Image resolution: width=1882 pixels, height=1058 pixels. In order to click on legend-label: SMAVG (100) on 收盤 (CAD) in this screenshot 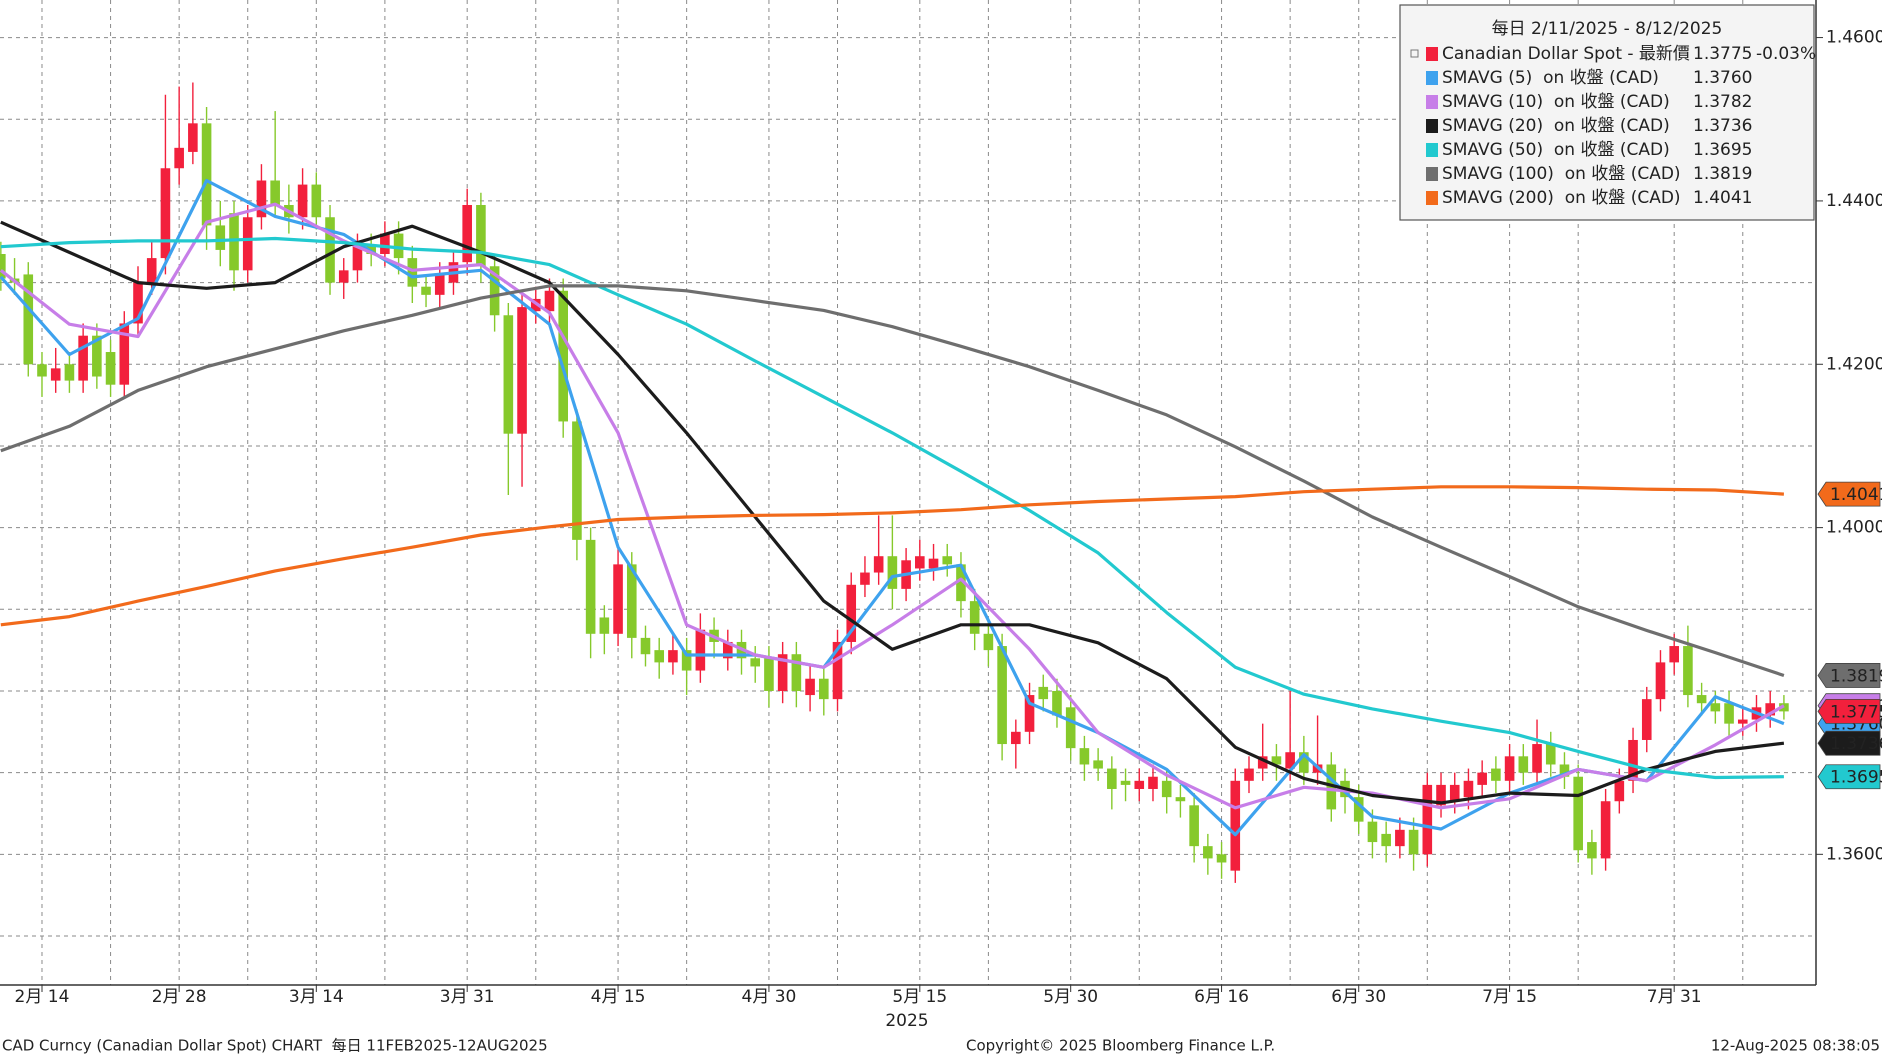, I will do `click(1561, 174)`.